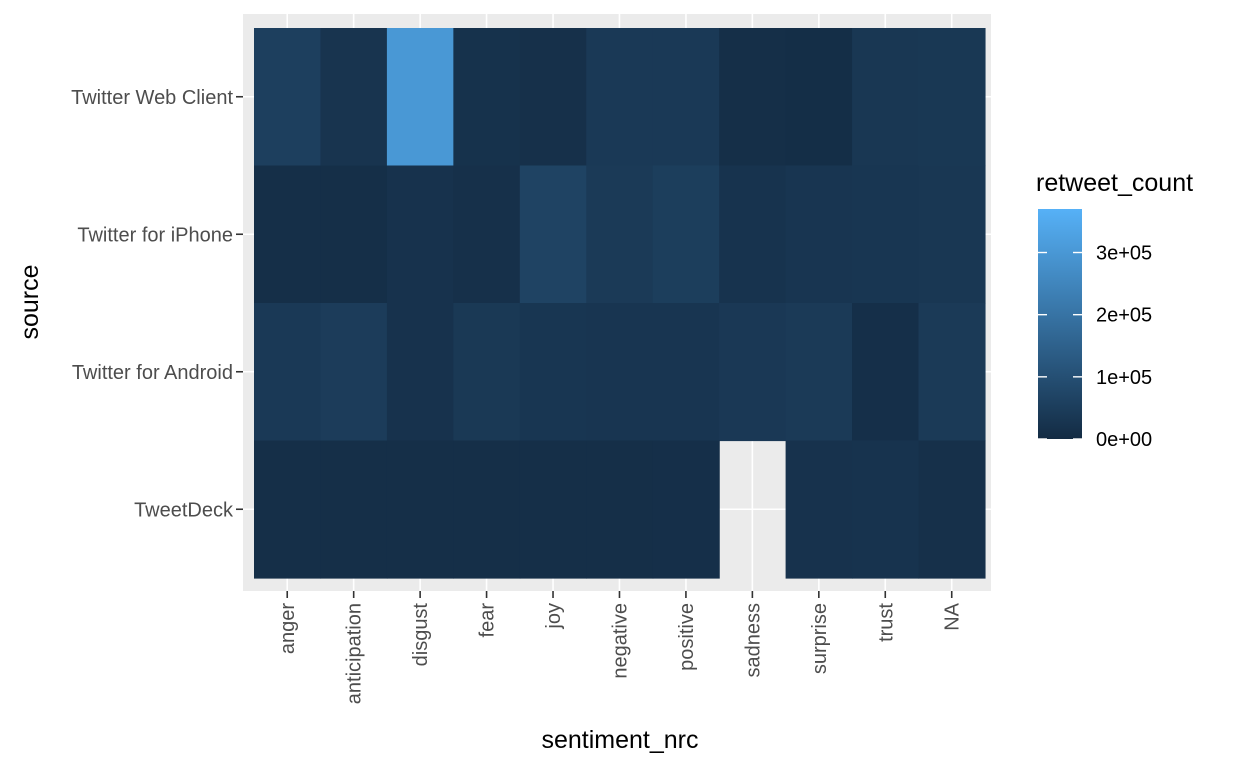 This screenshot has height=768, width=1248. What do you see at coordinates (155, 235) in the screenshot?
I see `y-tick-label: Twitter for iPhone` at bounding box center [155, 235].